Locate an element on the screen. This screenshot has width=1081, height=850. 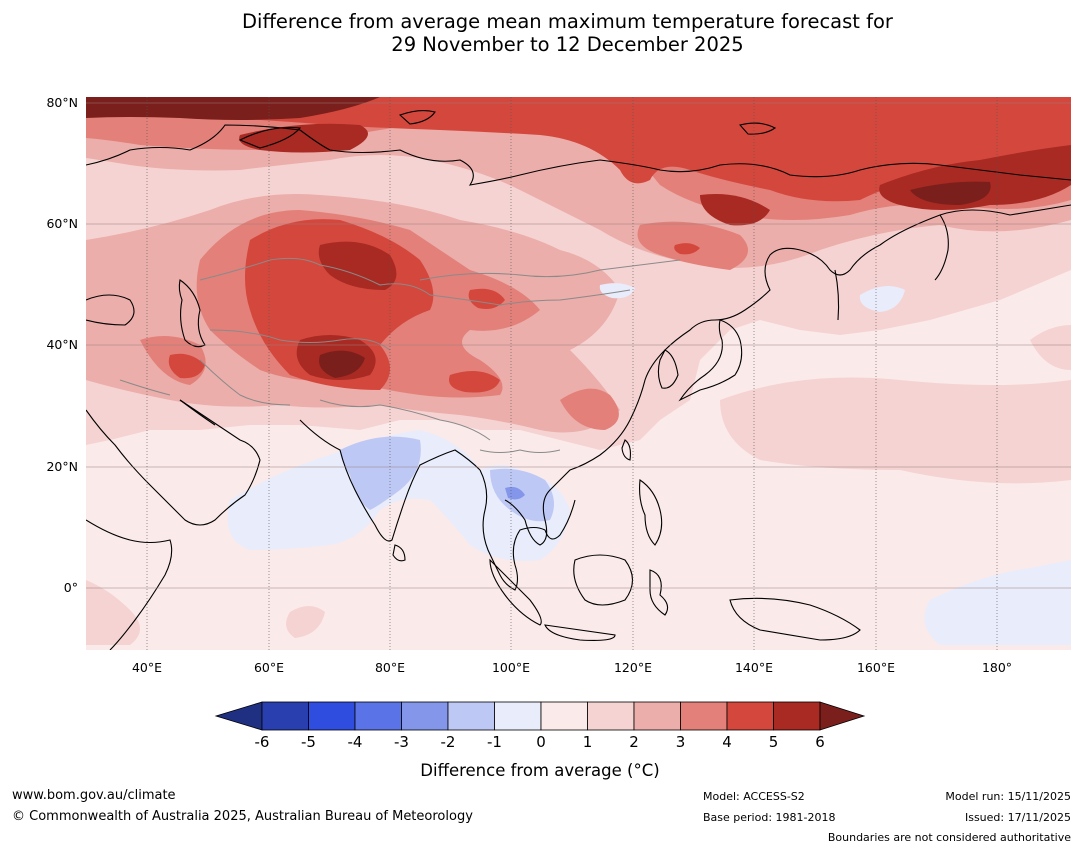
boundary-iran is located at coordinates (245, 382).